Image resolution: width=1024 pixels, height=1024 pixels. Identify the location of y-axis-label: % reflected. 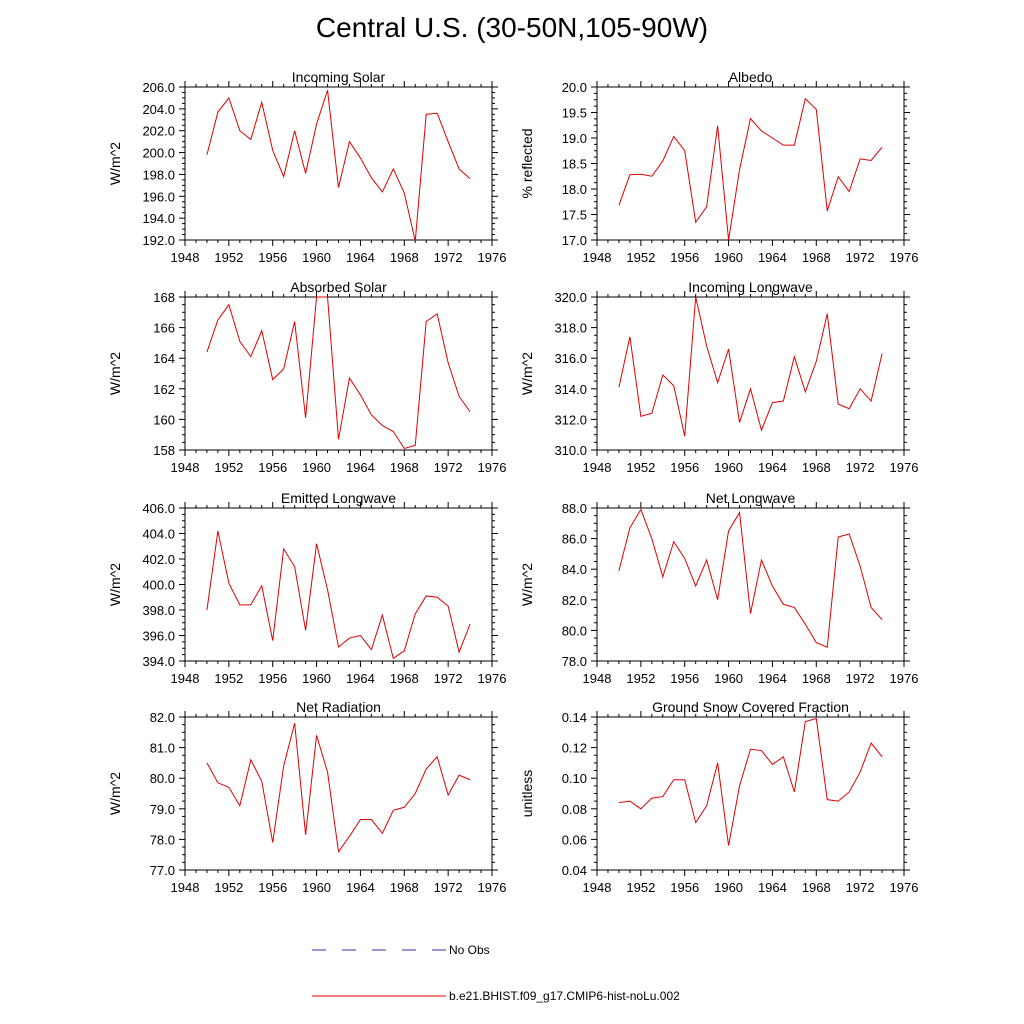
(527, 163).